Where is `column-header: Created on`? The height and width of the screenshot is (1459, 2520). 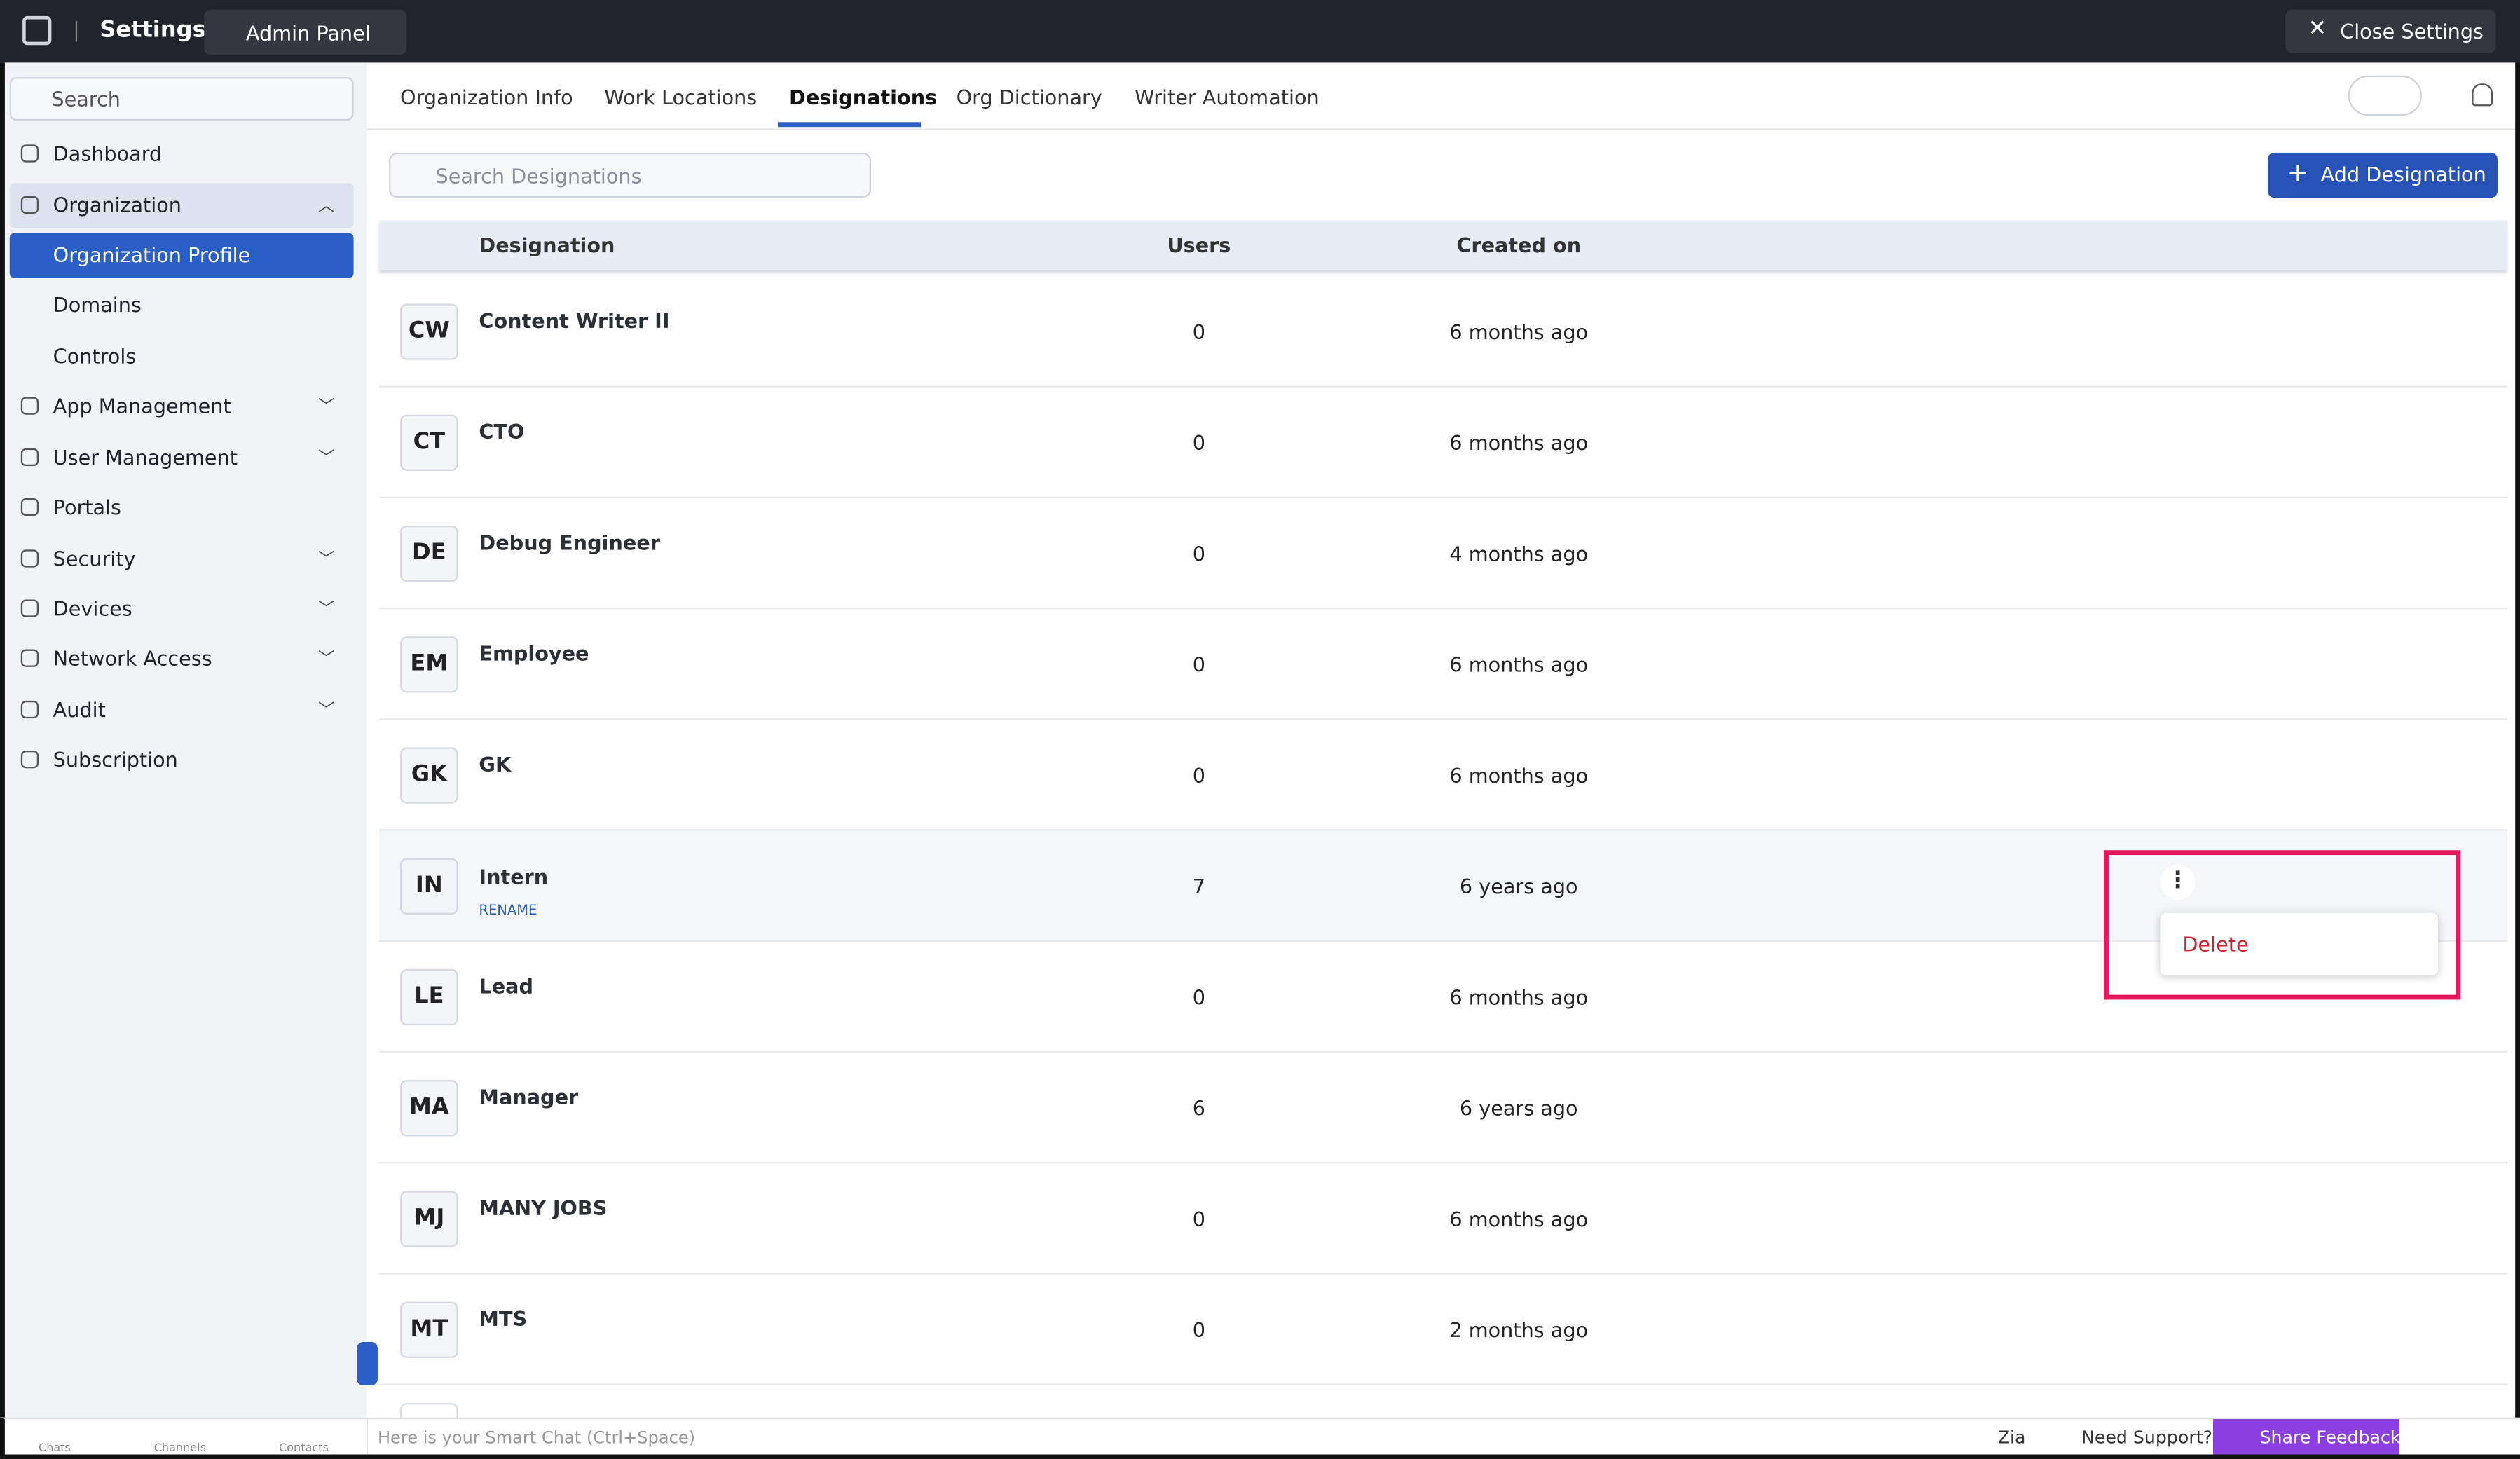
column-header: Created on is located at coordinates (1519, 245).